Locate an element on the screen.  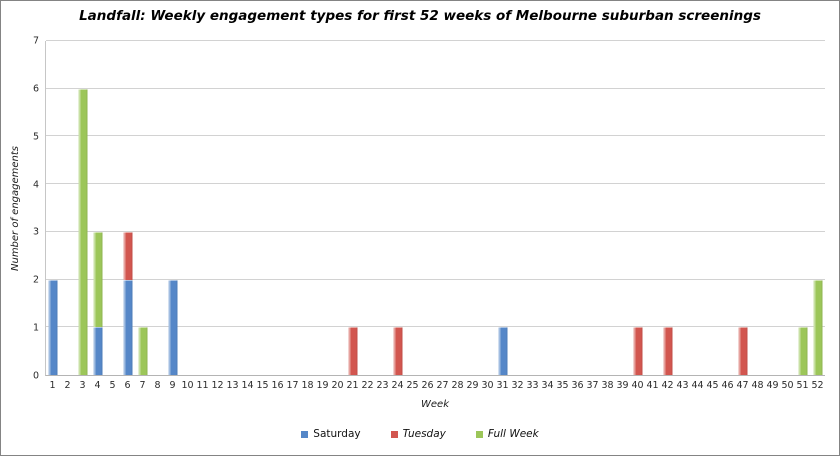
x-tick-label: 39 is located at coordinates (622, 385).